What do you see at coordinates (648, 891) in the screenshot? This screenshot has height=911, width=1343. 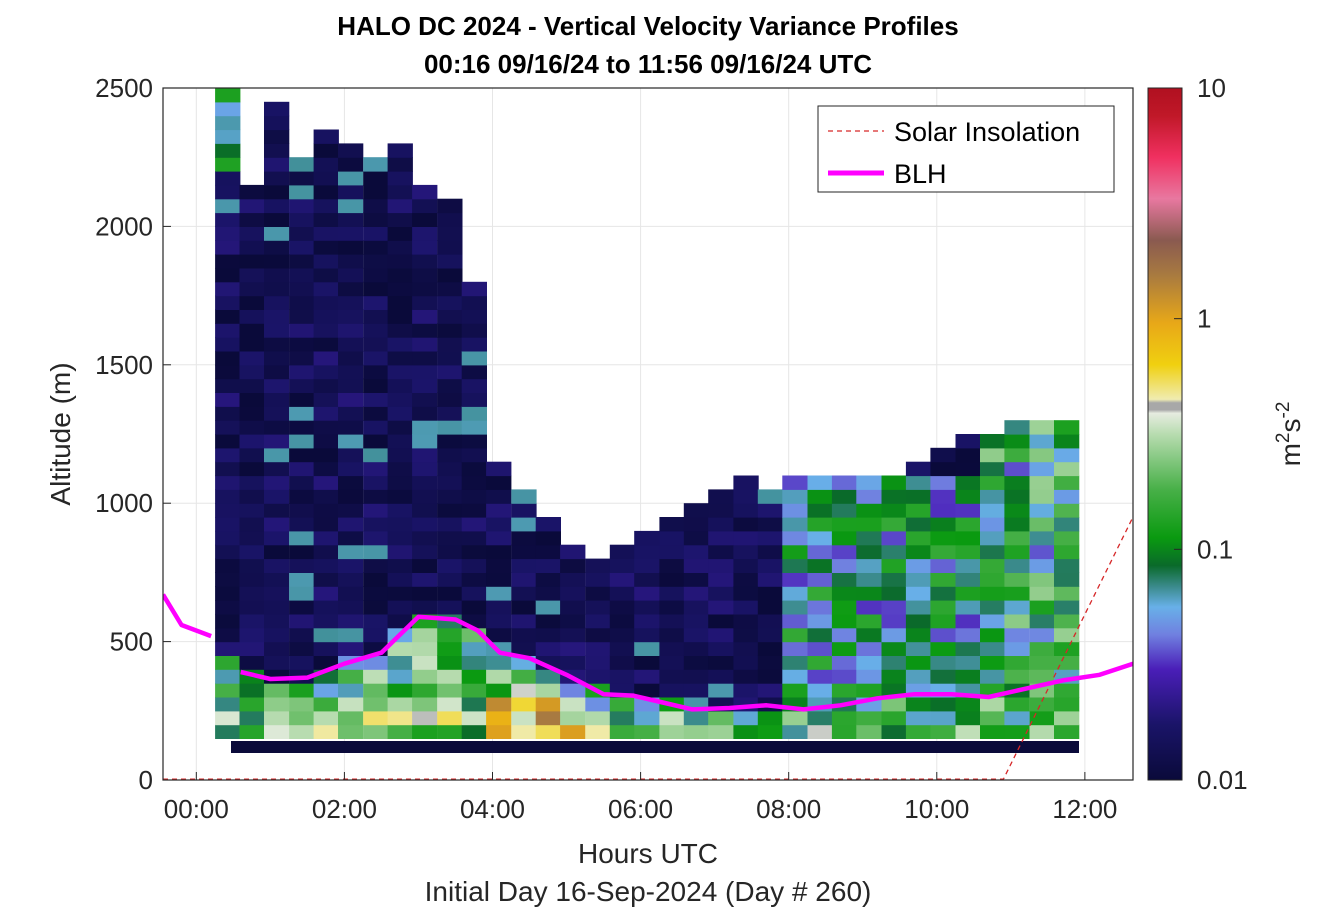 I see `x-axis-sublabel: Initial Day 16-Sep-2024 (Day # 260)` at bounding box center [648, 891].